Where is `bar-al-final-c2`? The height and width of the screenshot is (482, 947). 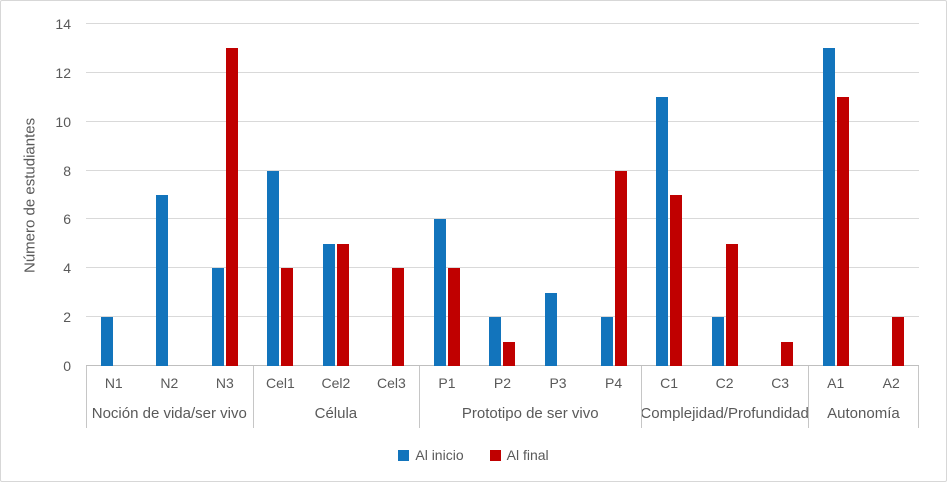 bar-al-final-c2 is located at coordinates (731, 304).